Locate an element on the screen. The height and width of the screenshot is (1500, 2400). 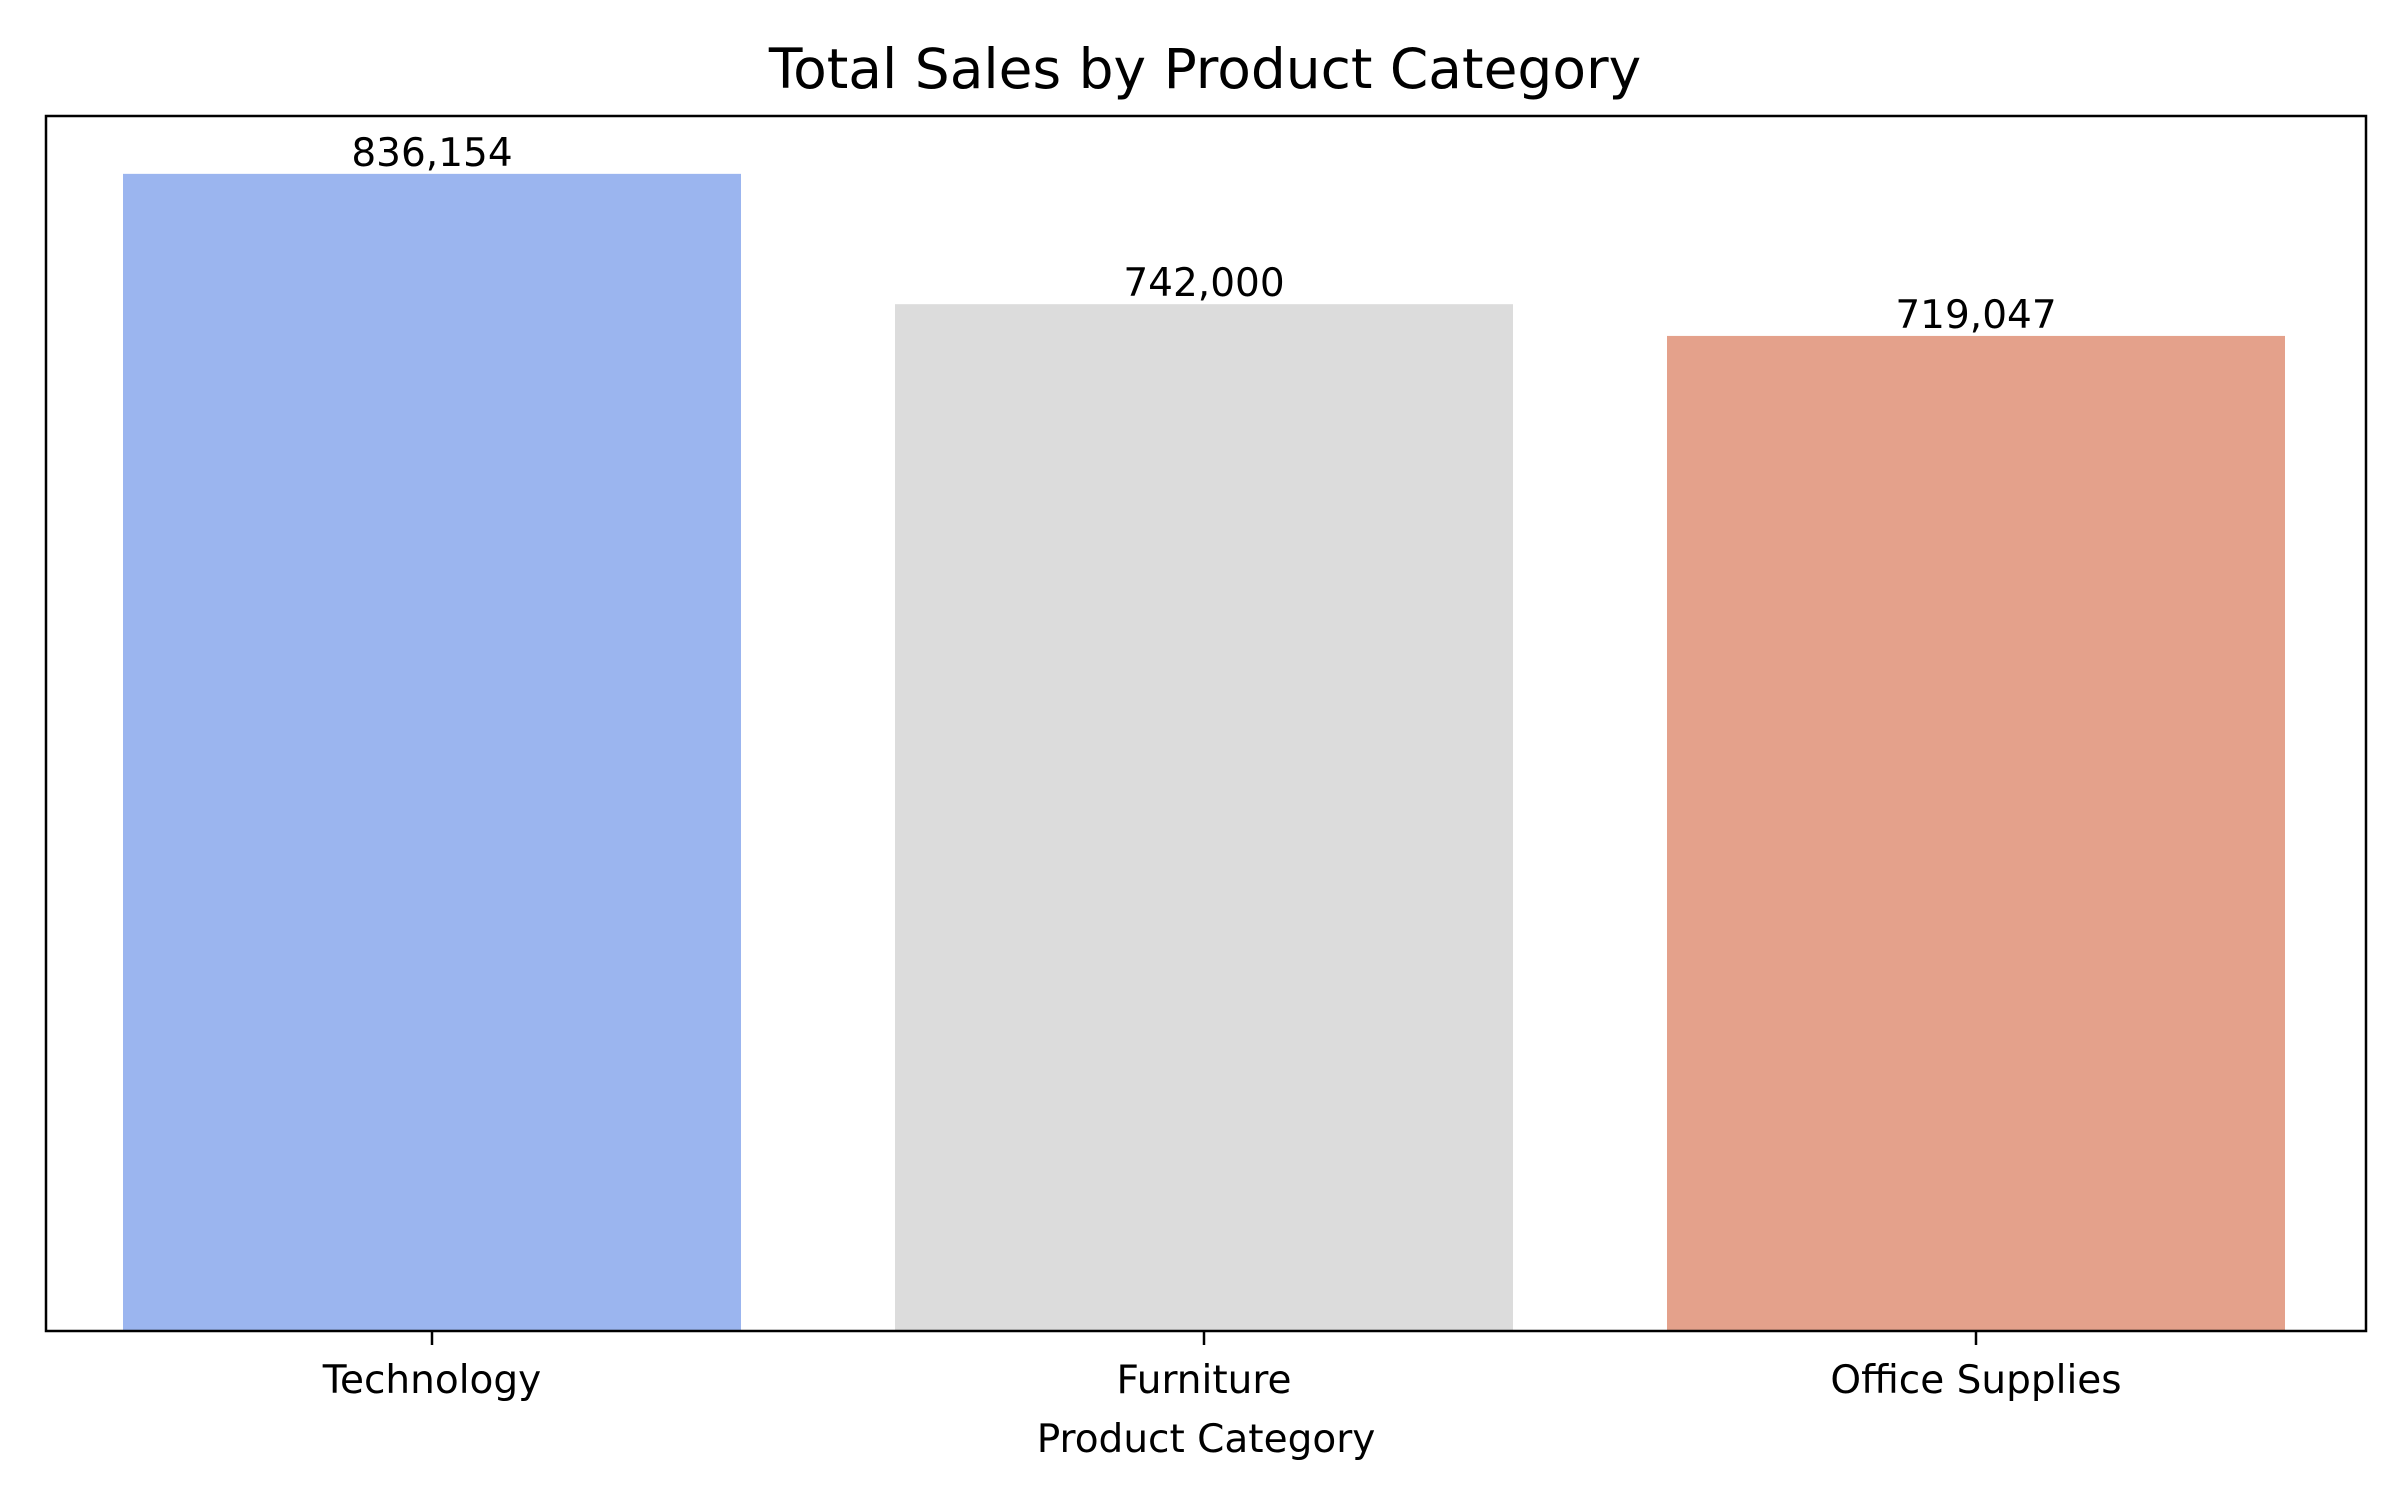
x-axis-label: Product Category is located at coordinates (1206, 1439).